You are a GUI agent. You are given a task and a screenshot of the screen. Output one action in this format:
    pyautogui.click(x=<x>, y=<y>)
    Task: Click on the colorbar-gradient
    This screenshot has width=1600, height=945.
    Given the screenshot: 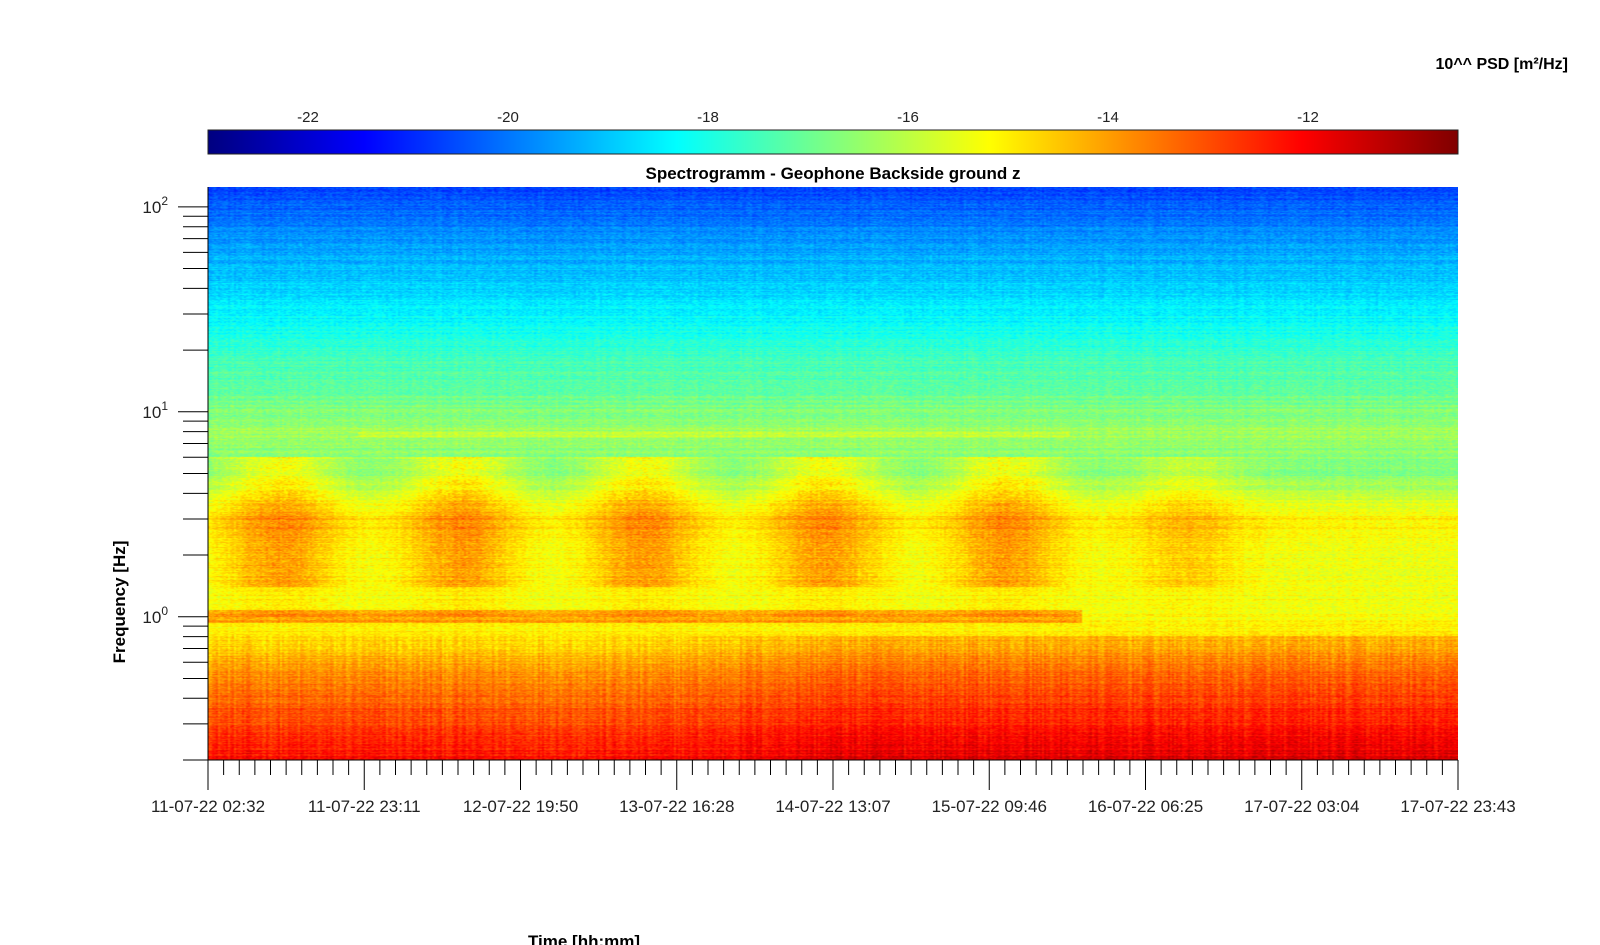 What is the action you would take?
    pyautogui.click(x=833, y=142)
    